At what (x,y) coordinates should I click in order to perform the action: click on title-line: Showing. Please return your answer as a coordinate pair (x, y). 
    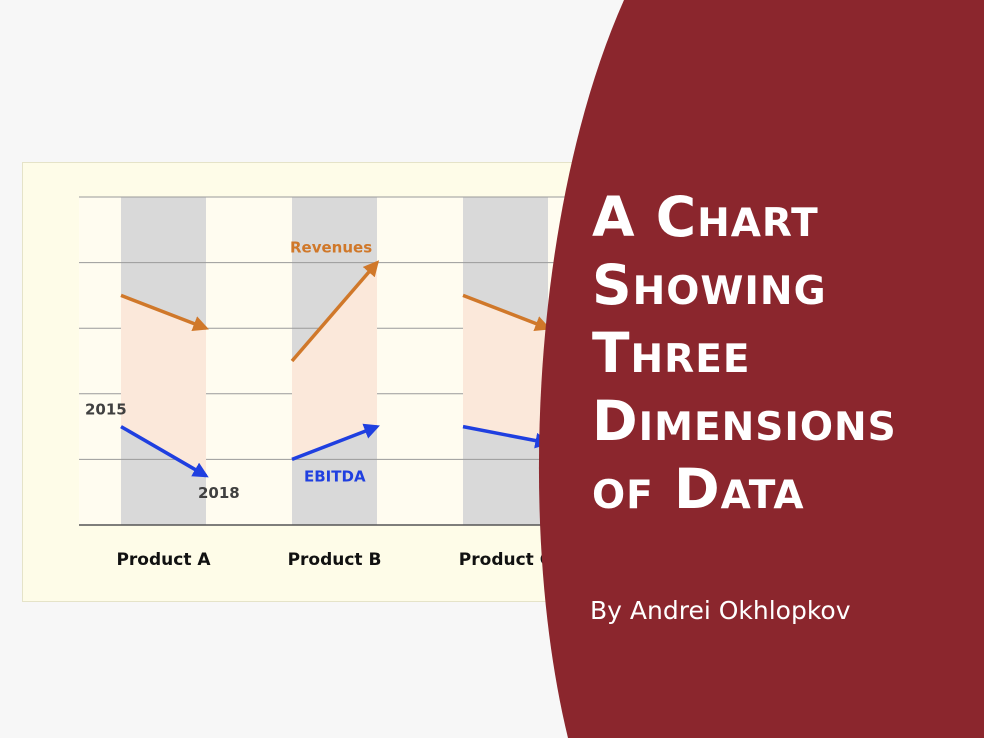
    Looking at the image, I should click on (709, 285).